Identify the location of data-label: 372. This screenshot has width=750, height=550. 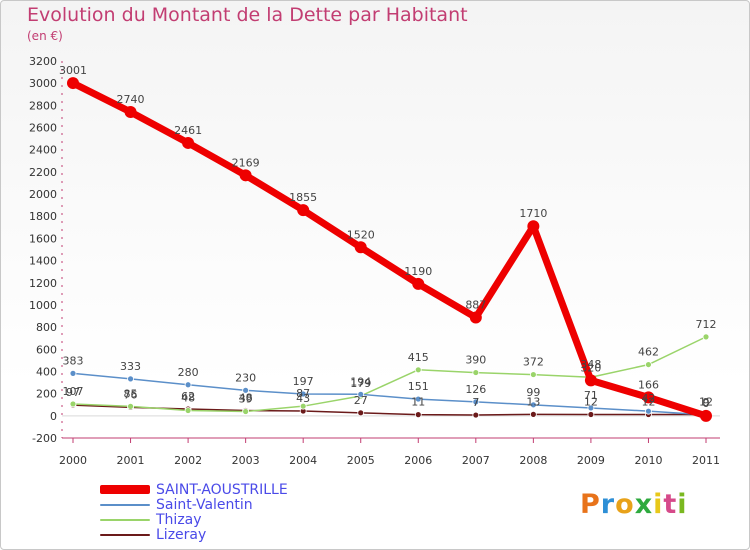
(533, 362).